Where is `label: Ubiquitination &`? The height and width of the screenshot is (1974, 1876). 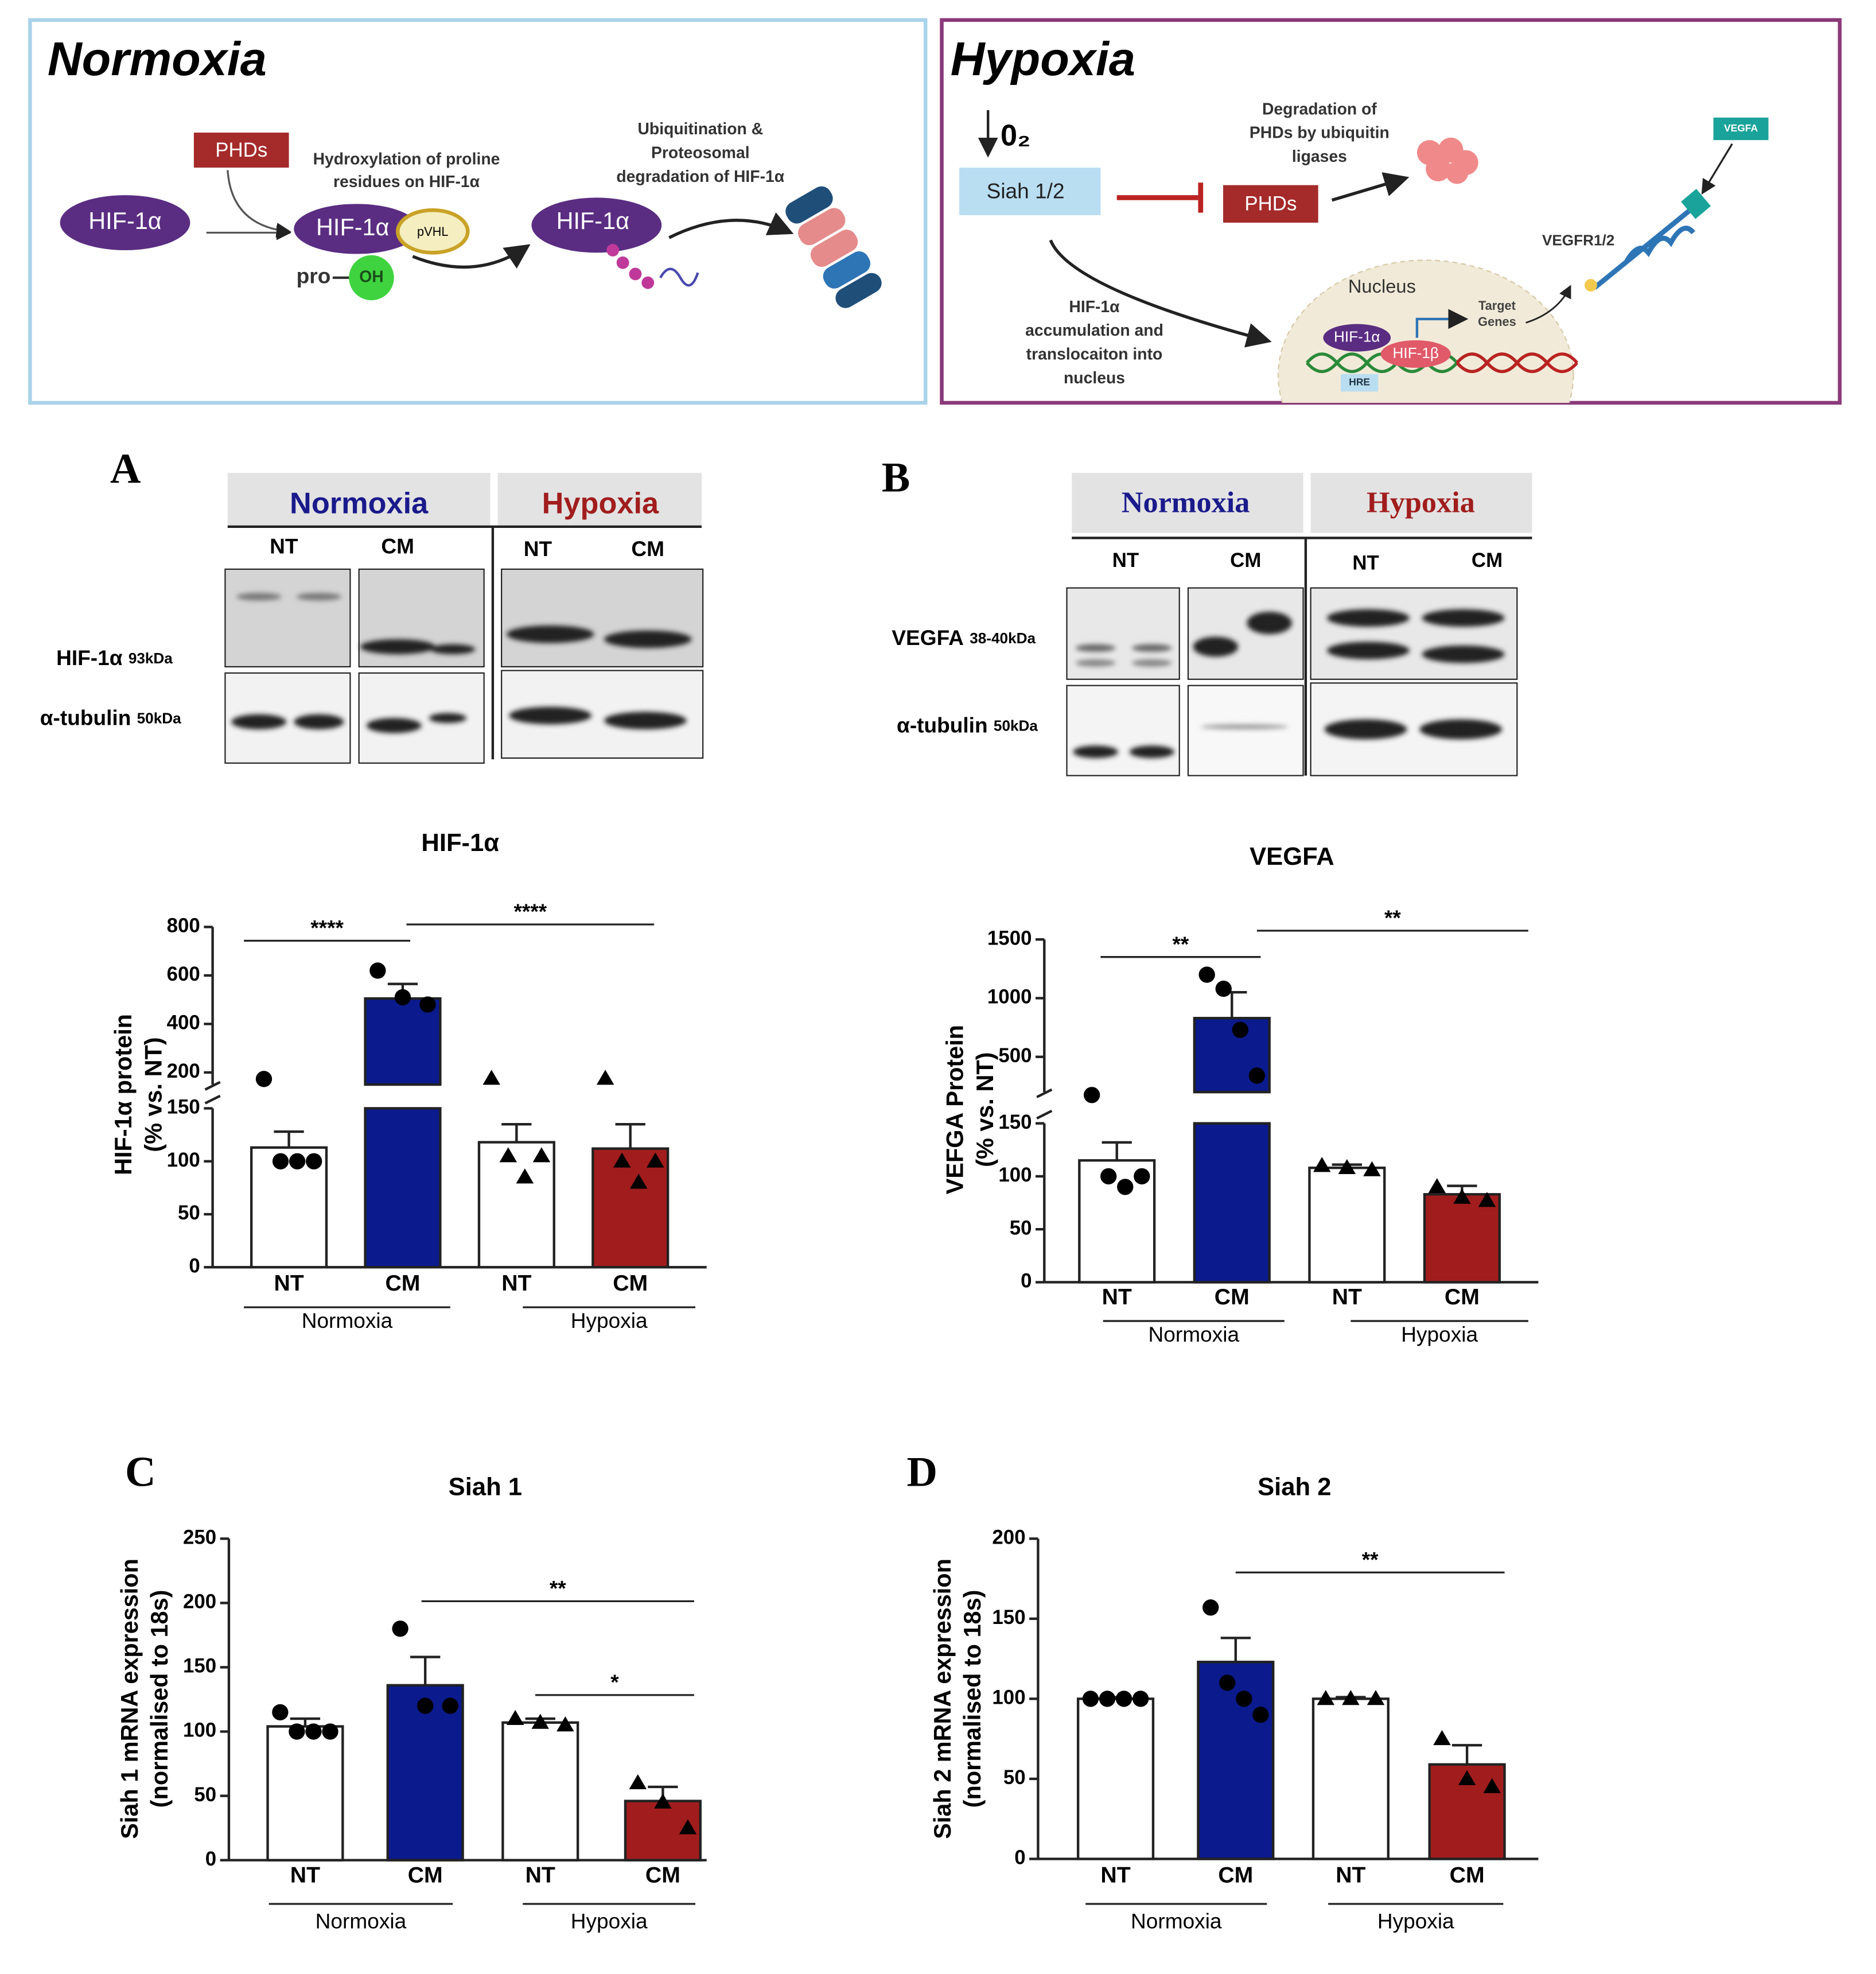 label: Ubiquitination & is located at coordinates (700, 129).